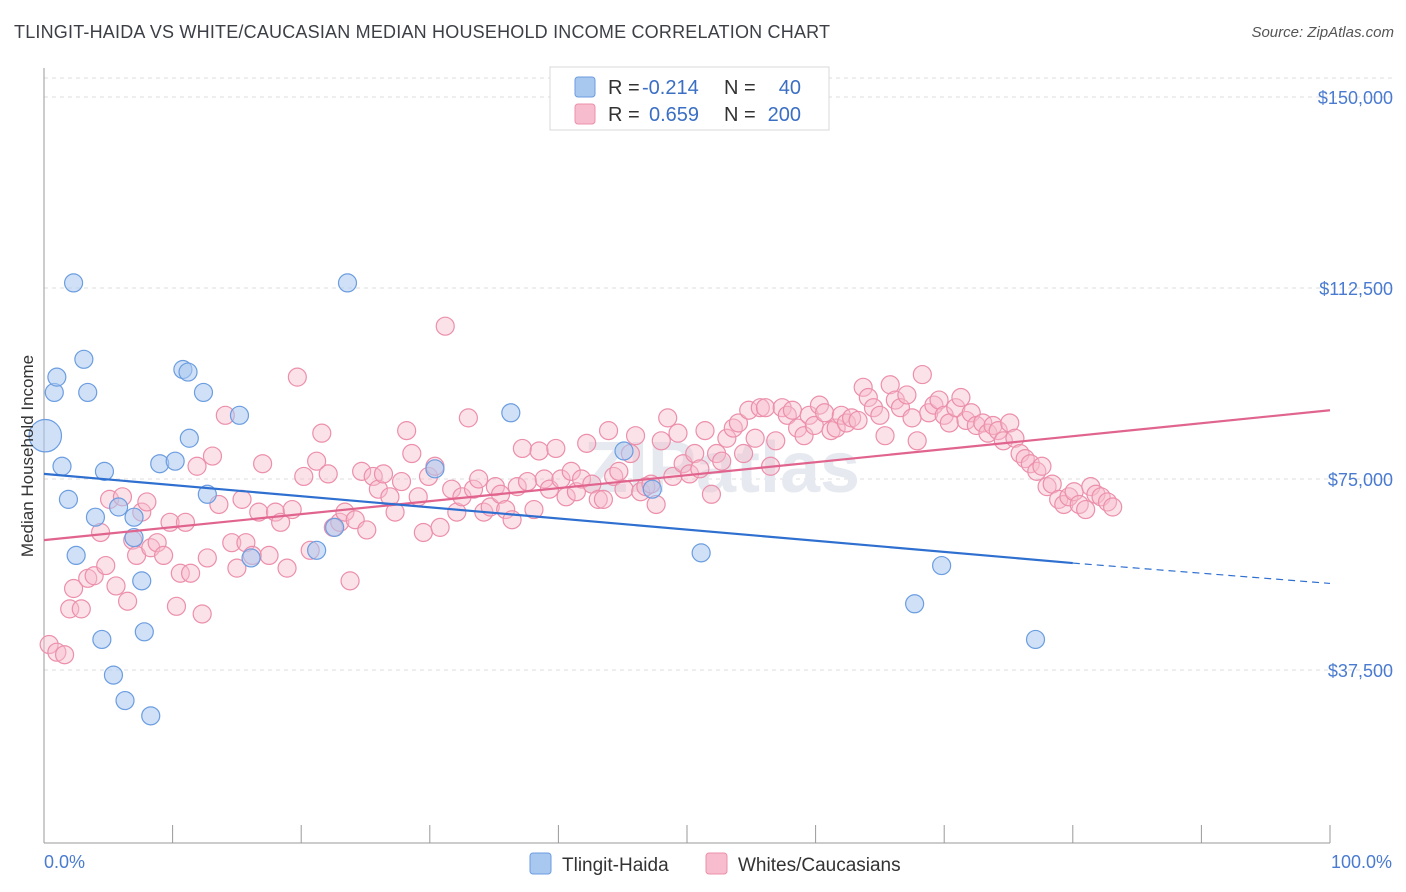  I want to click on watermark: ZIPatlas, so click(722, 468).